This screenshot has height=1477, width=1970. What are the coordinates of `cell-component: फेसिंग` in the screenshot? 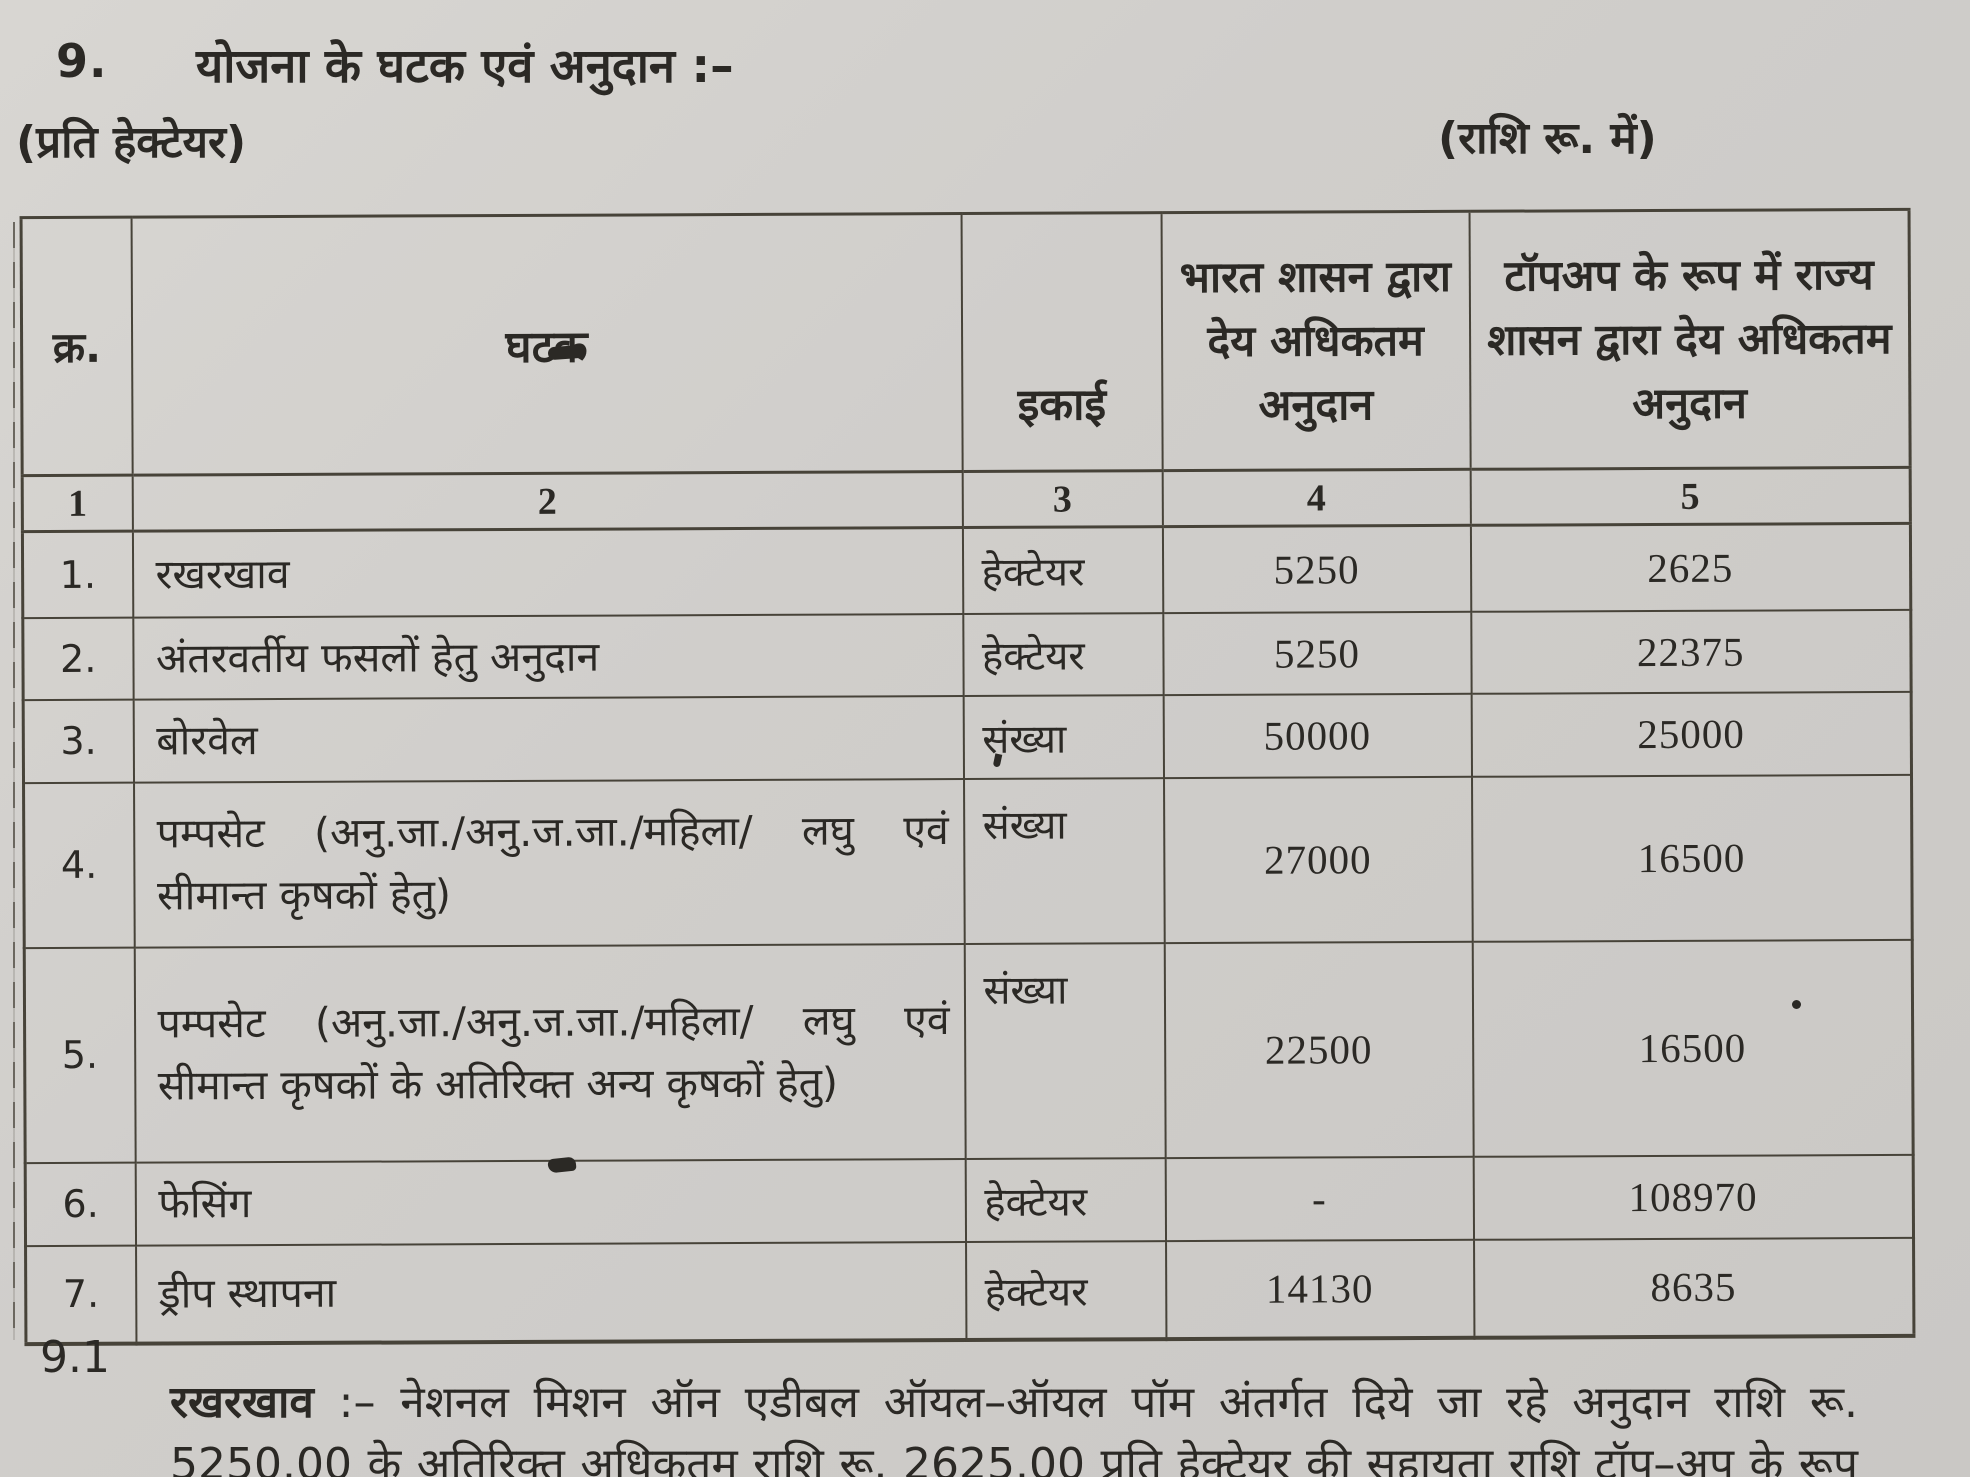 It's located at (550, 1202).